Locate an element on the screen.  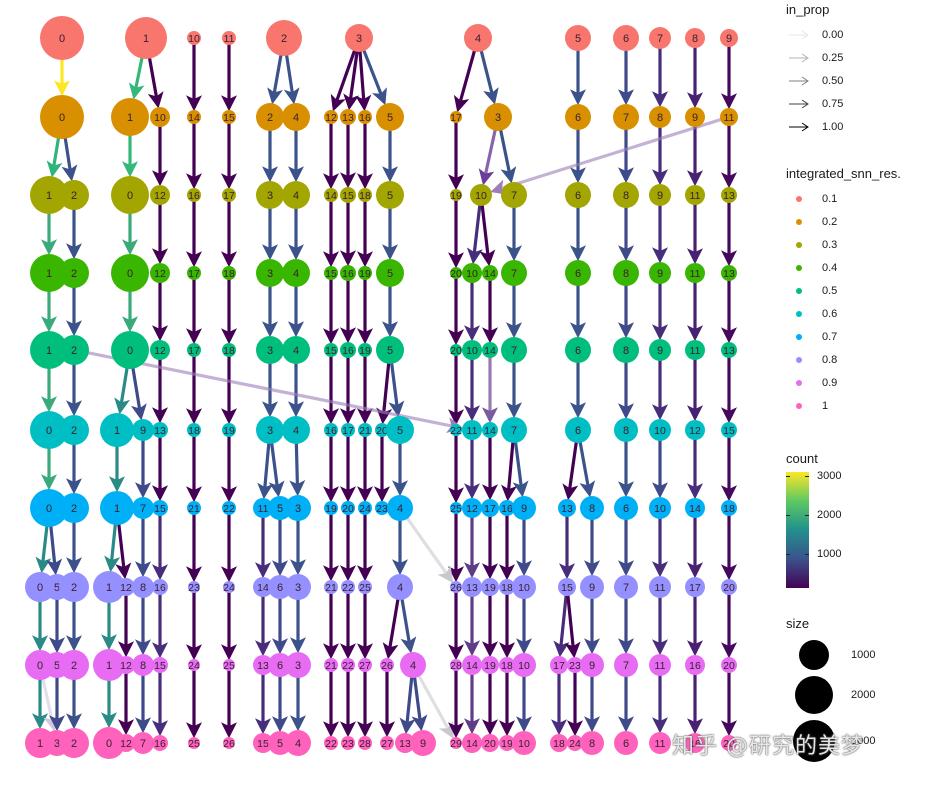
legend-in-prop-item: 1.00 is located at coordinates (814, 126).